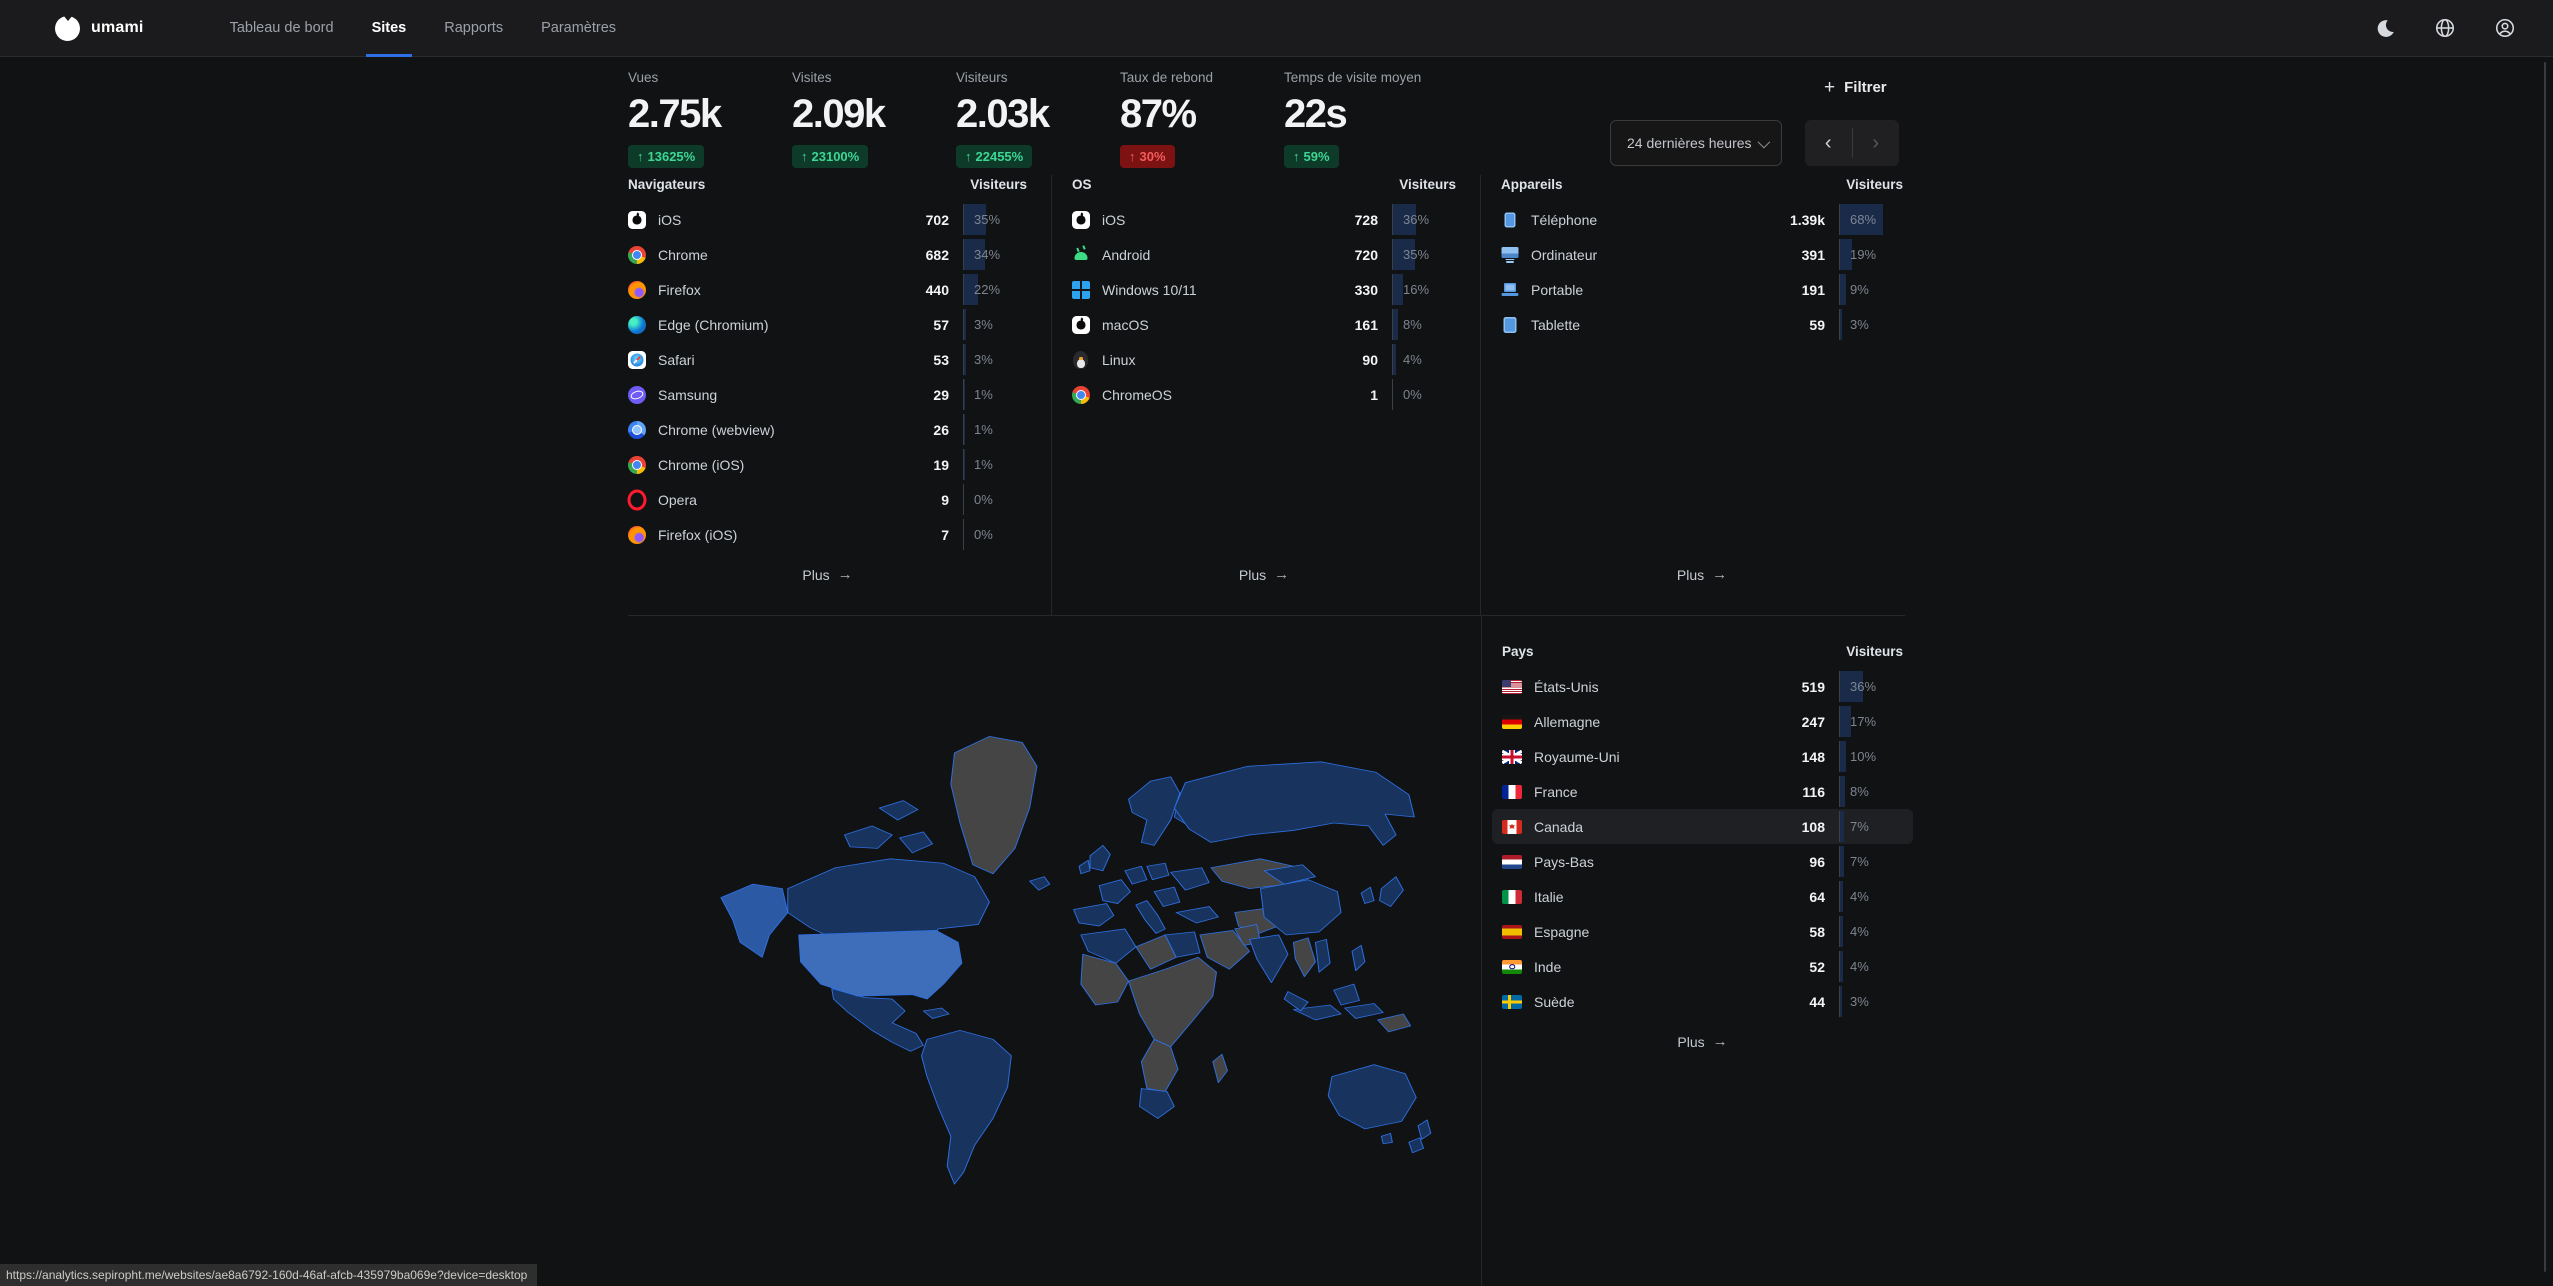 The image size is (2553, 1286). I want to click on nav-item: Tableau de bord, so click(282, 28).